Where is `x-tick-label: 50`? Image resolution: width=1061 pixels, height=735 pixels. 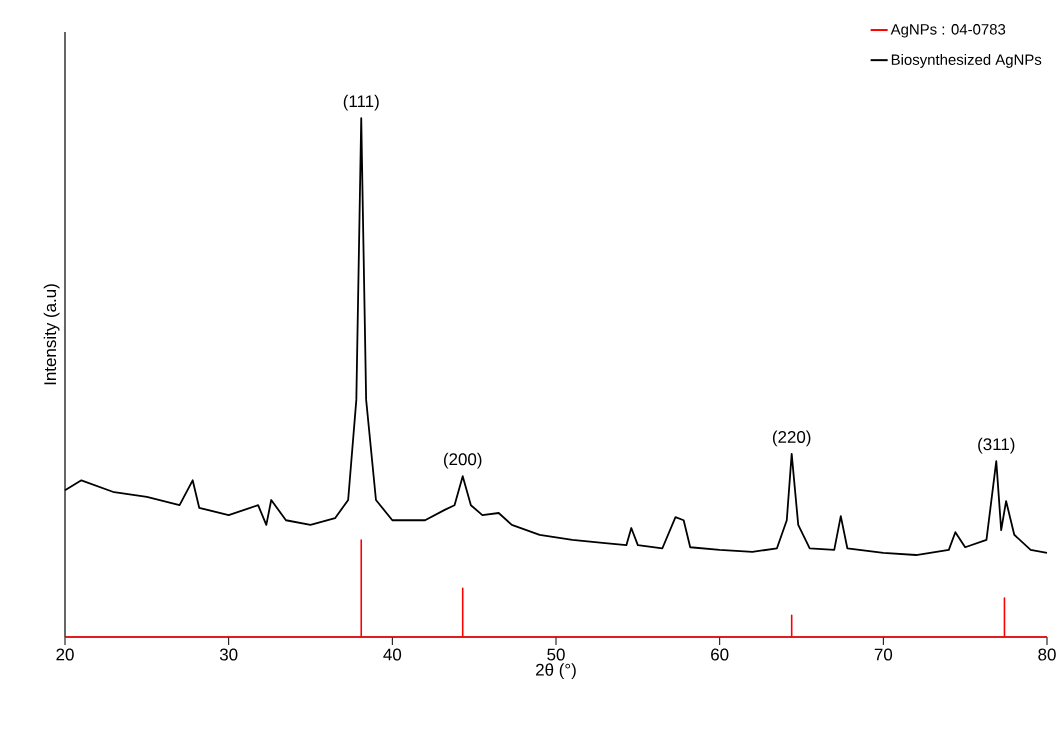 x-tick-label: 50 is located at coordinates (556, 654).